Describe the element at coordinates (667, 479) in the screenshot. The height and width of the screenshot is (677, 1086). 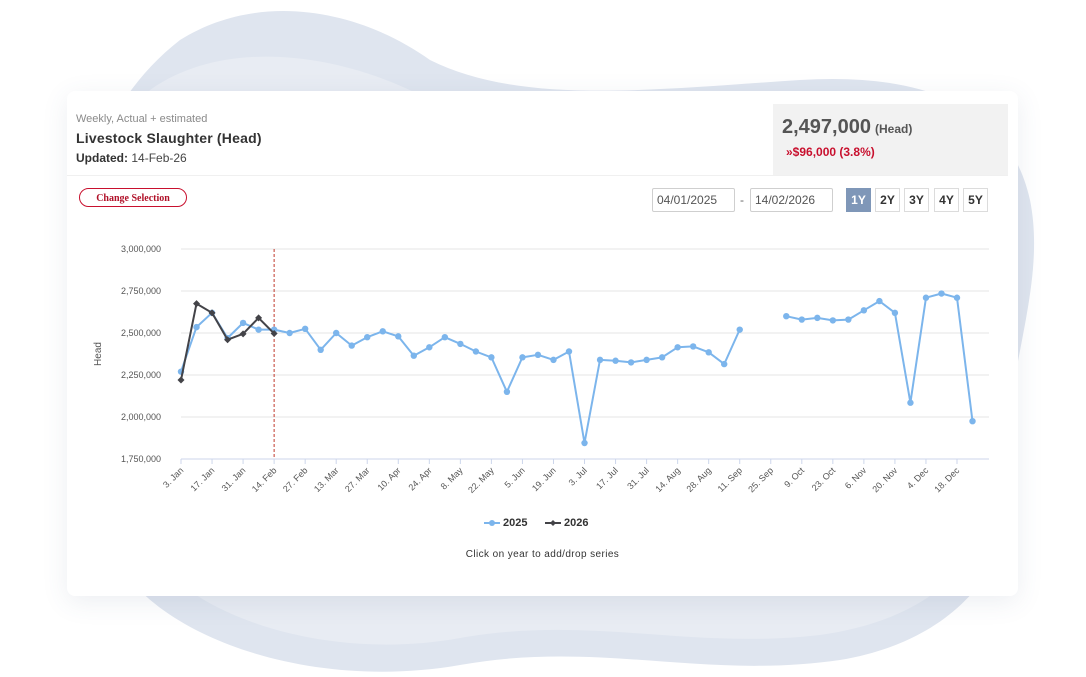
I see `x-tick-label: 14. Aug` at that location.